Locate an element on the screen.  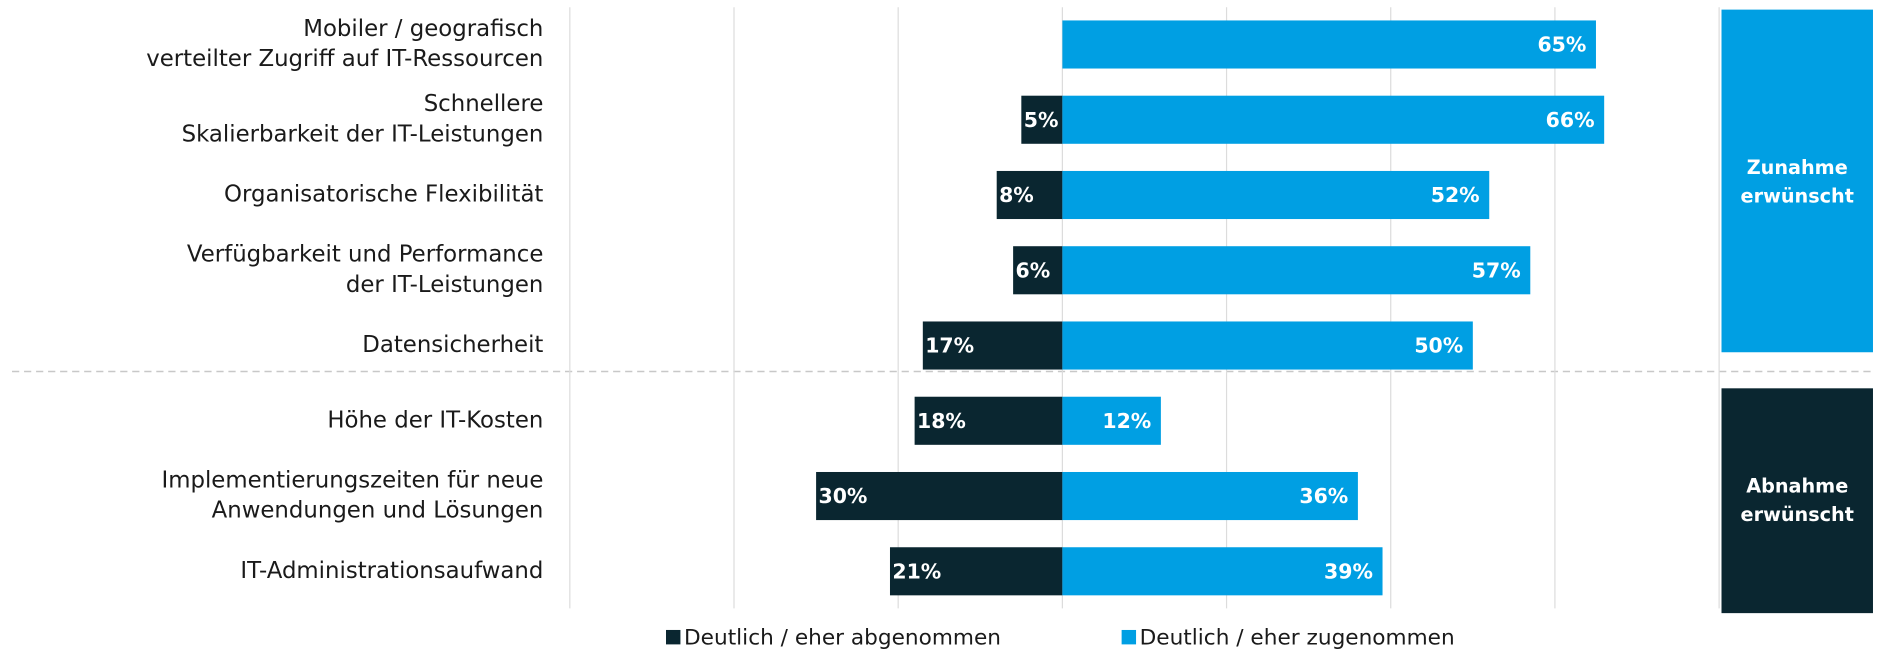
category-label: Anwendungen und Lösungen is located at coordinates (378, 511).